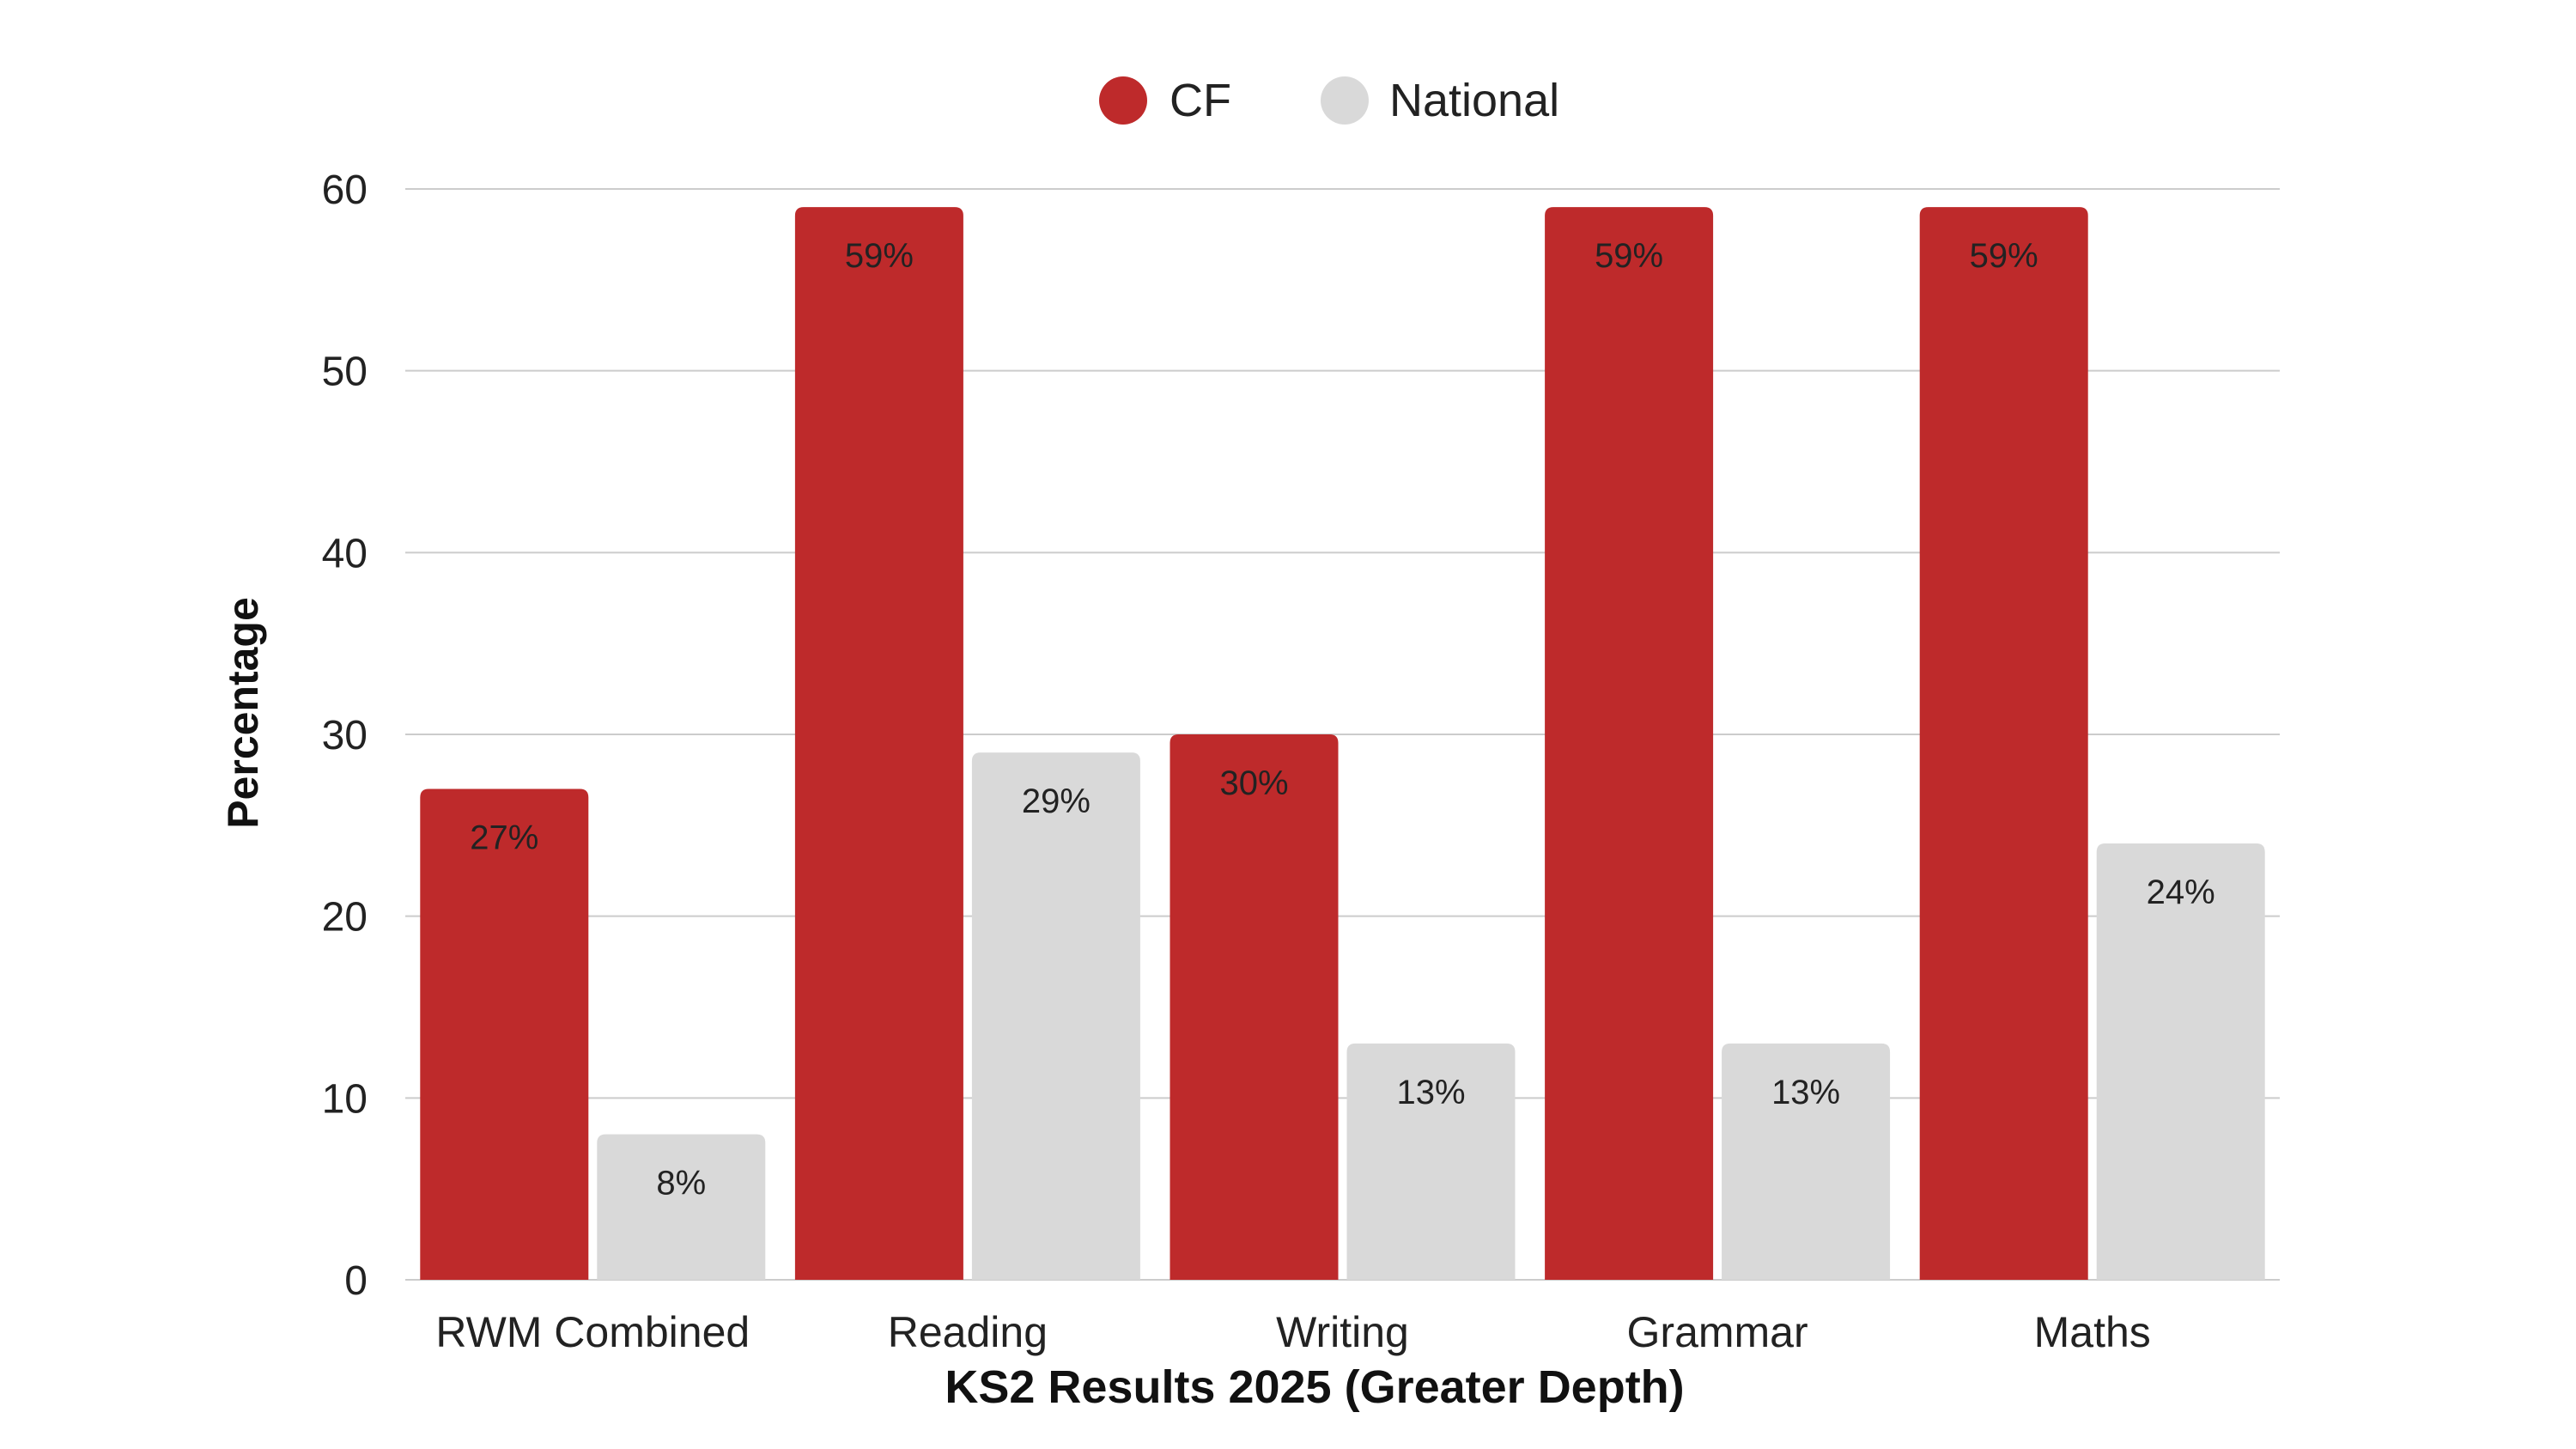 This screenshot has height=1449, width=2576. What do you see at coordinates (1630, 744) in the screenshot?
I see `bar-cf-grammar` at bounding box center [1630, 744].